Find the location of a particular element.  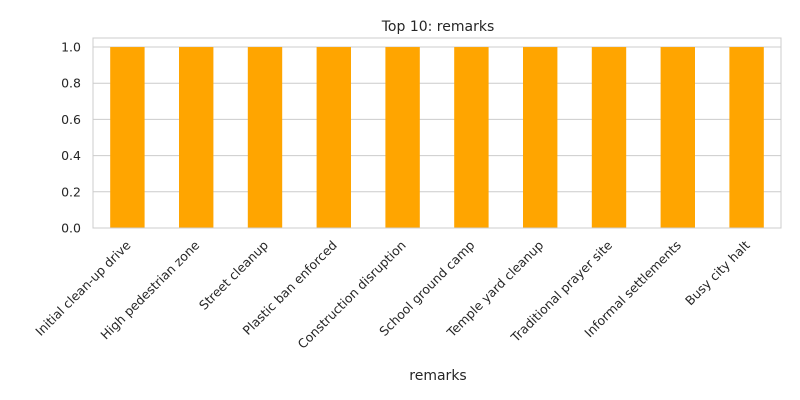

chart-title: Top 10: remarks is located at coordinates (438, 27).